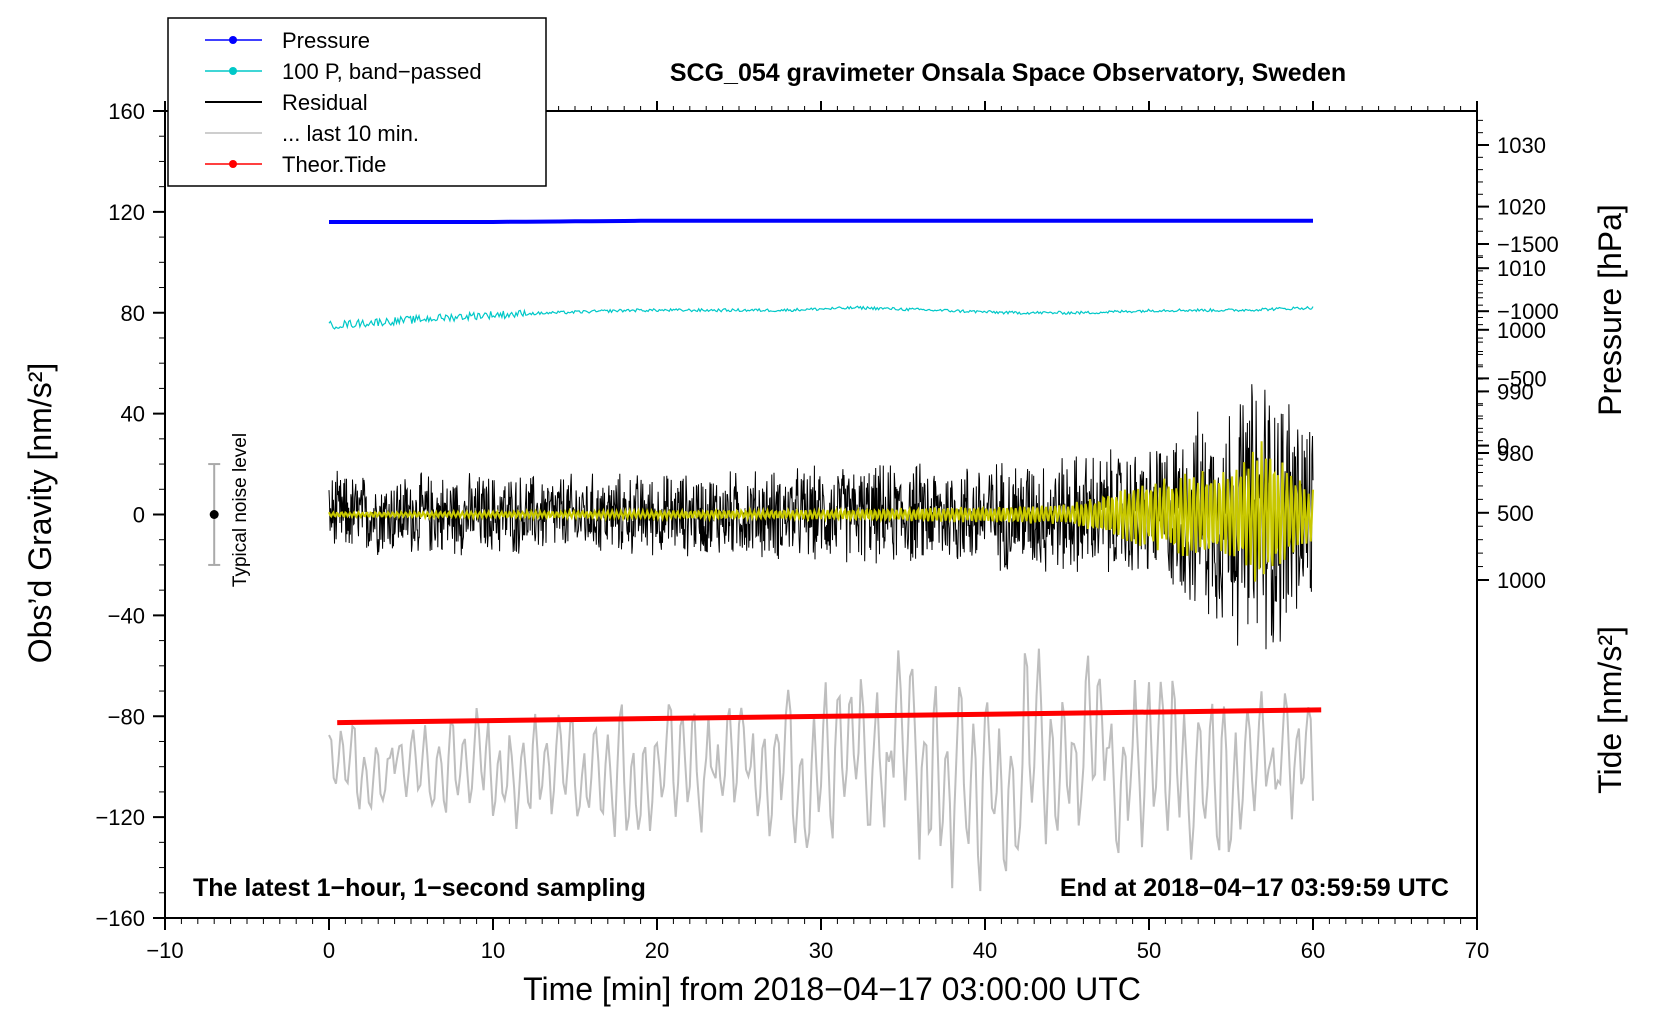 Image resolution: width=1660 pixels, height=1020 pixels. I want to click on legend-label: Residual, so click(325, 102).